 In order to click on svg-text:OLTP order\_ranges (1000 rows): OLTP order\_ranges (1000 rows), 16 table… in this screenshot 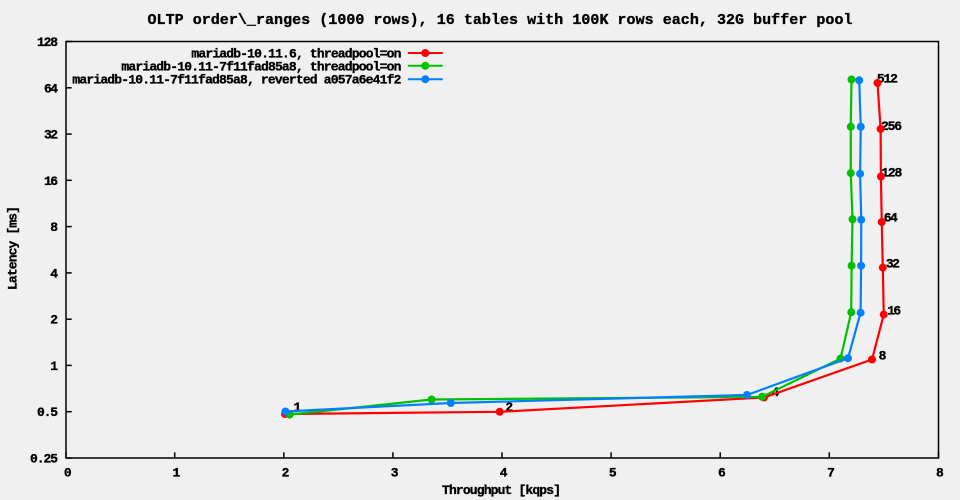, I will do `click(500, 20)`.